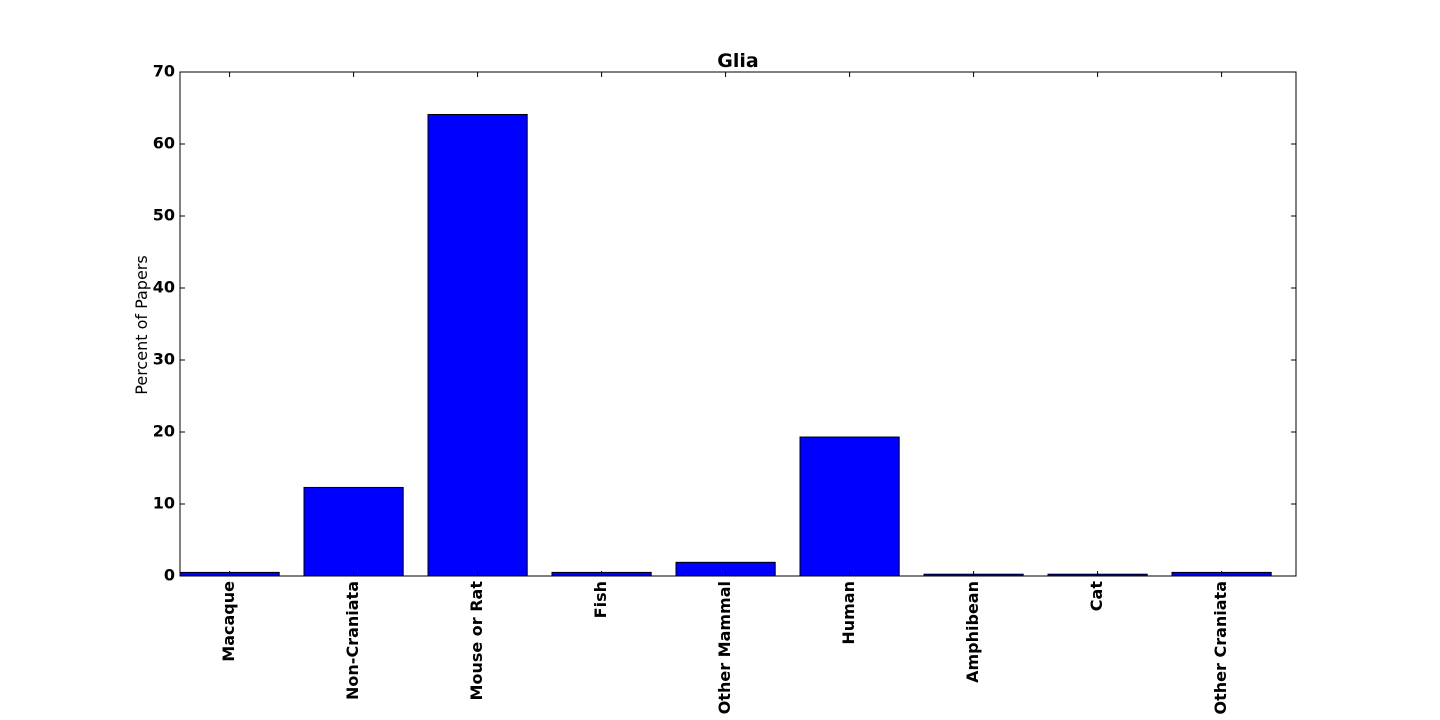 This screenshot has height=720, width=1440. I want to click on y-tick-label: 40, so click(164, 287).